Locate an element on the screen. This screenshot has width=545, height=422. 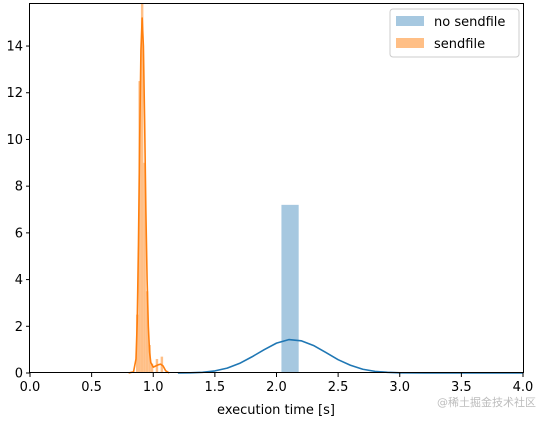
y-tick-label: 8 is located at coordinates (19, 187).